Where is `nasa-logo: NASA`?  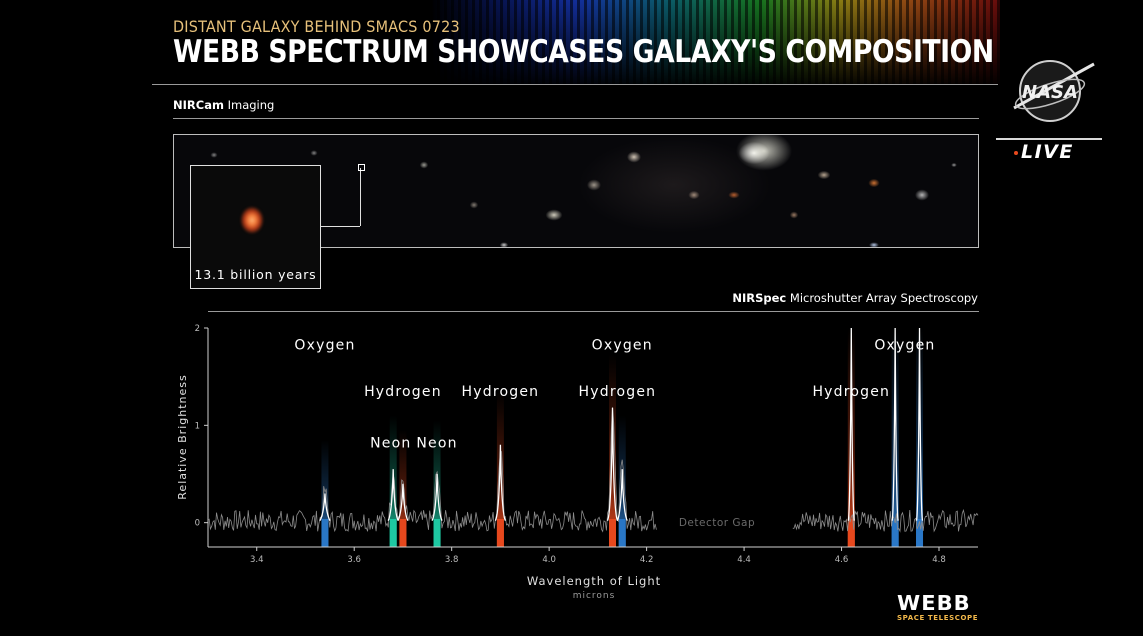 nasa-logo: NASA is located at coordinates (1053, 95).